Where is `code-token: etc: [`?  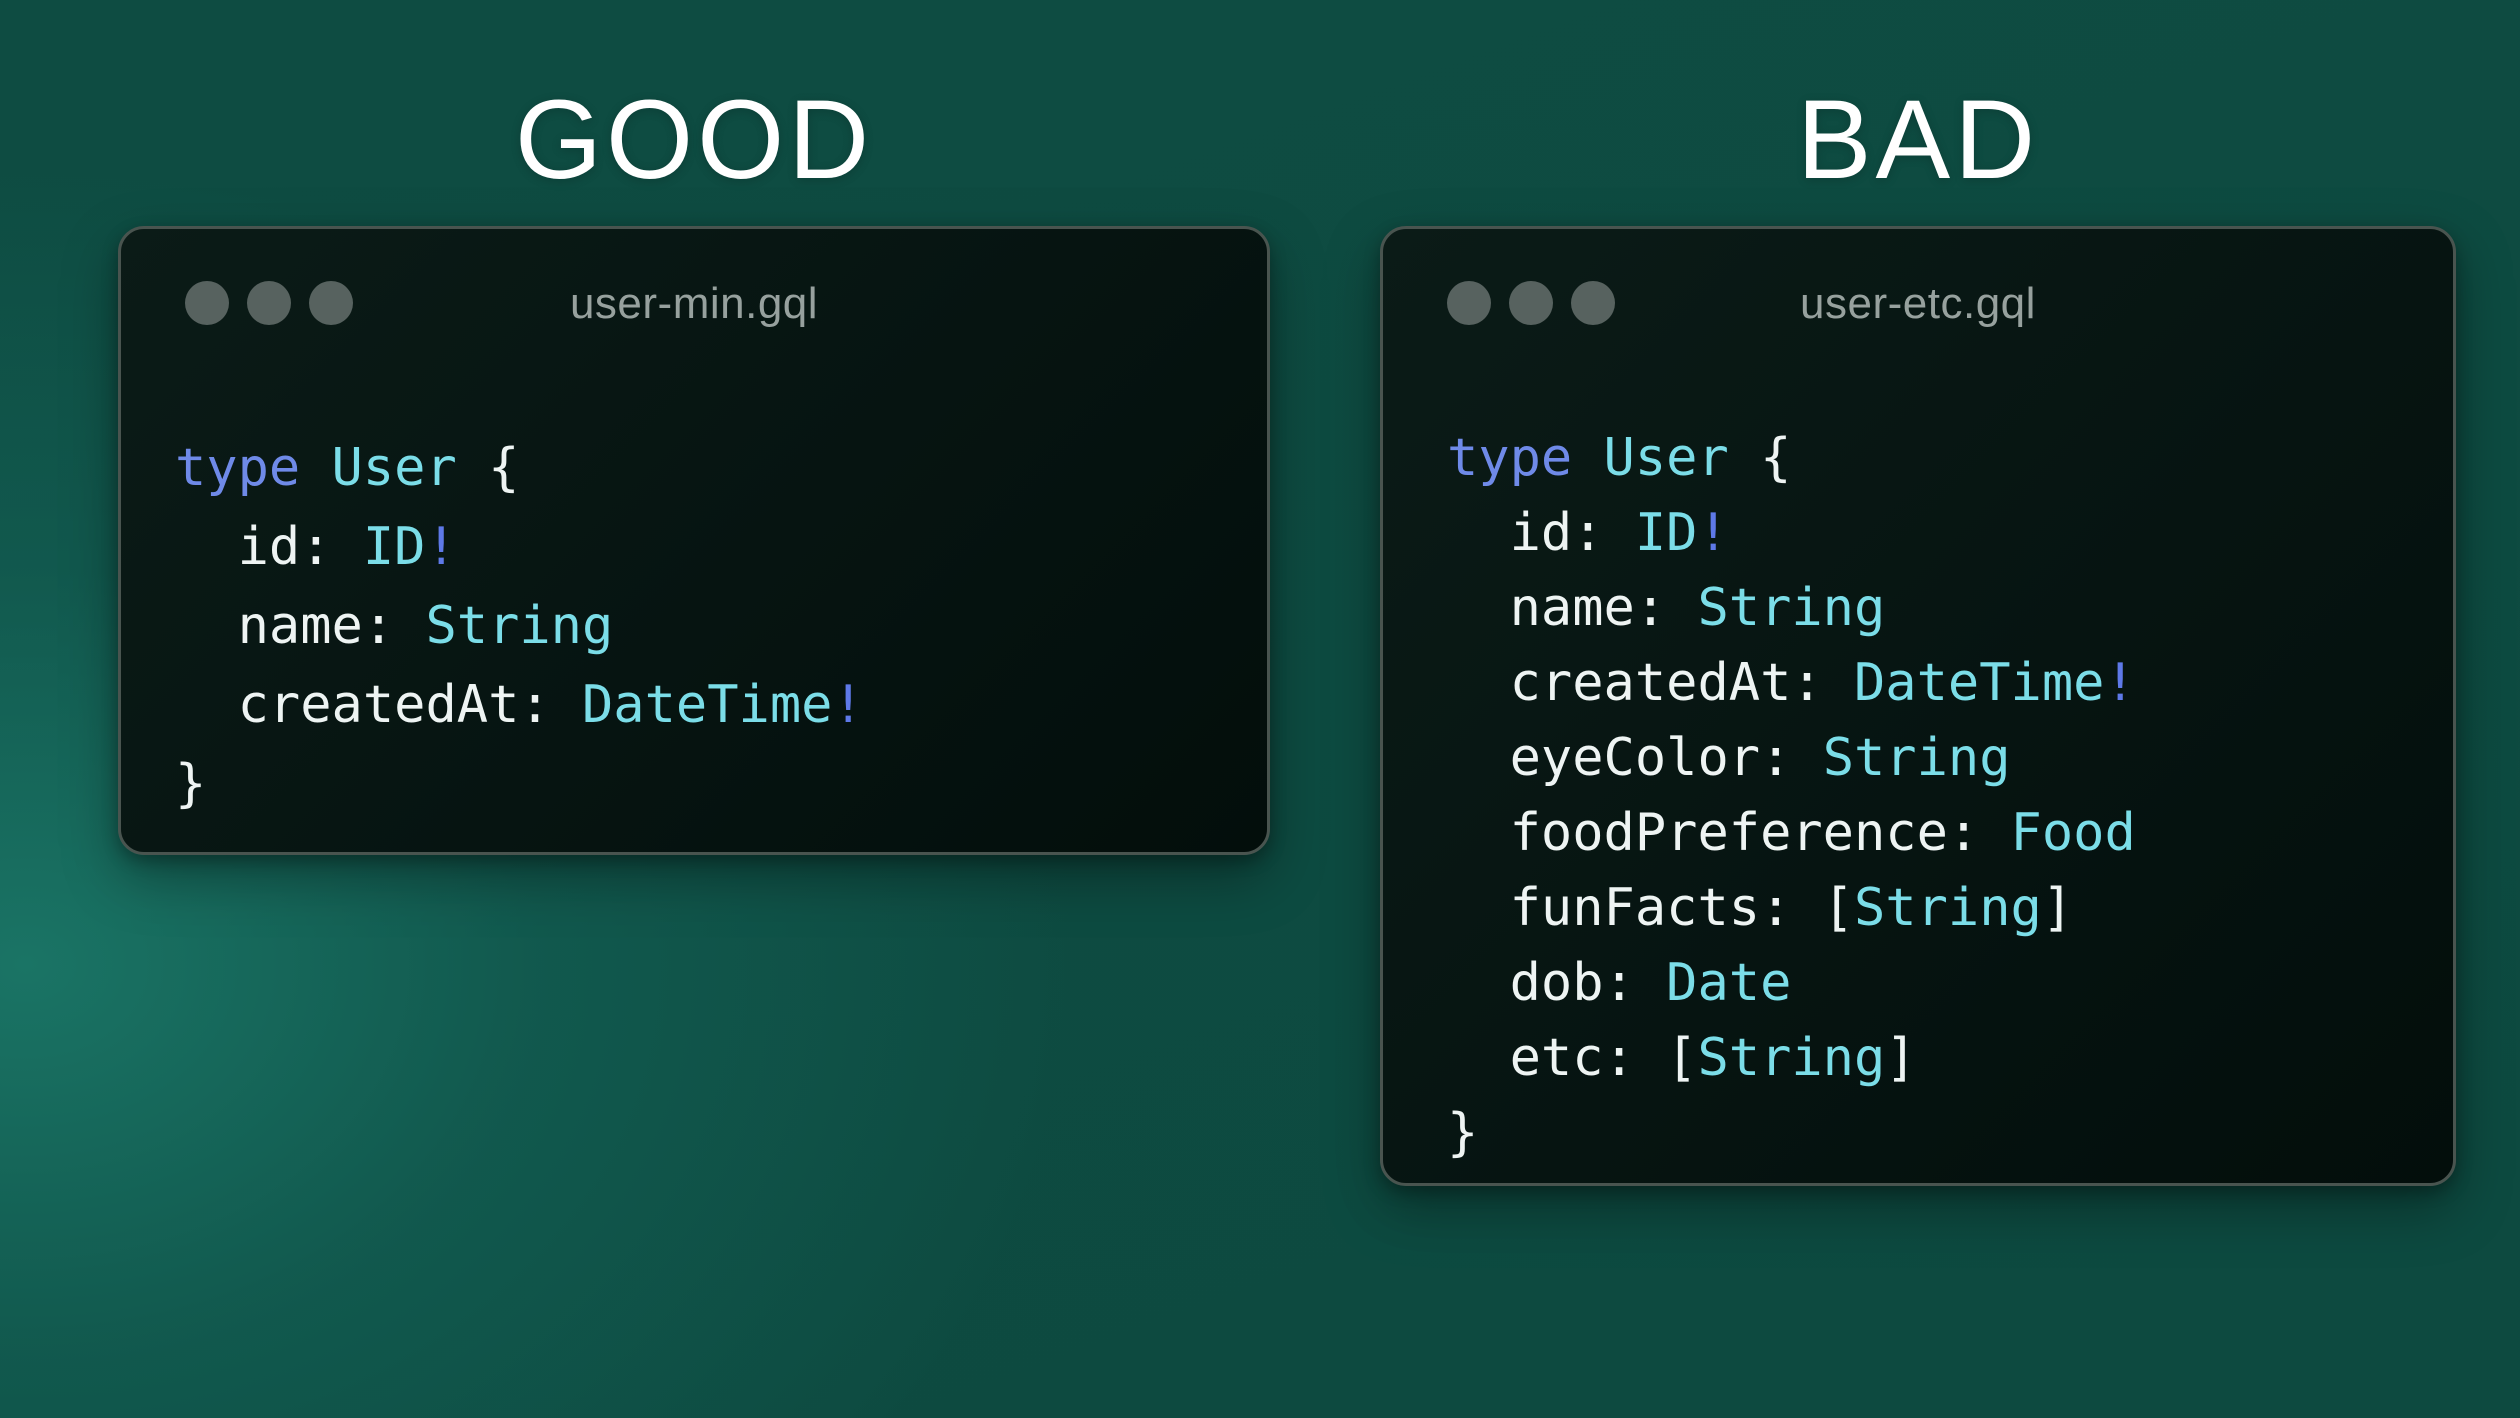 code-token: etc: [ is located at coordinates (1572, 1058).